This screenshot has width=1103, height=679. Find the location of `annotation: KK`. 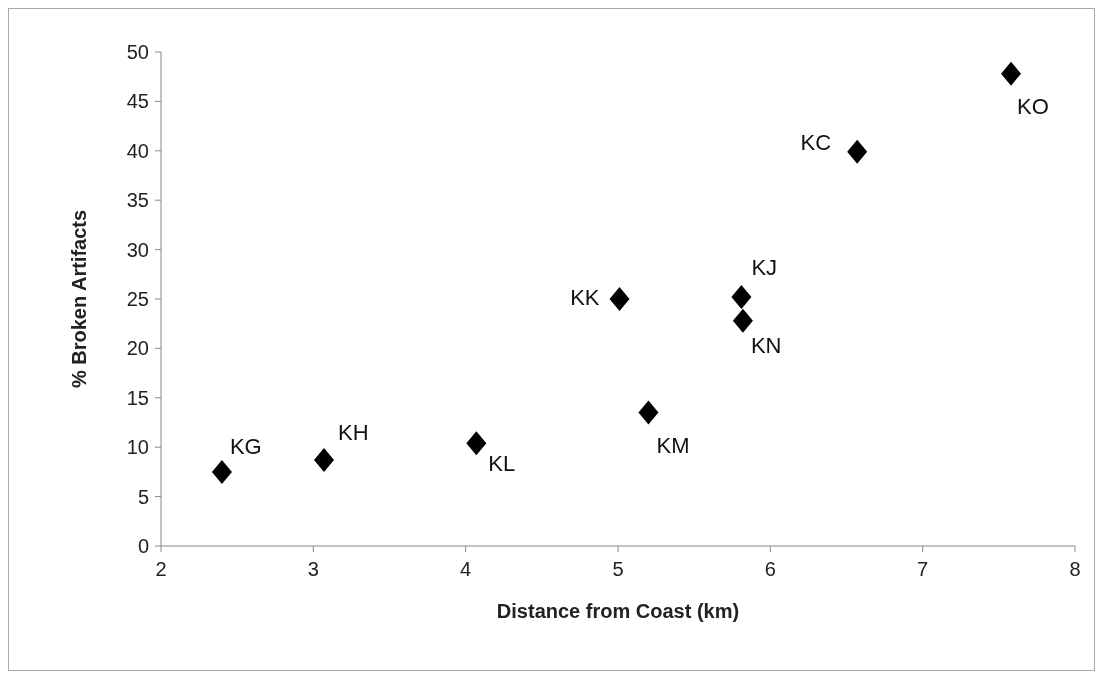

annotation: KK is located at coordinates (585, 297).